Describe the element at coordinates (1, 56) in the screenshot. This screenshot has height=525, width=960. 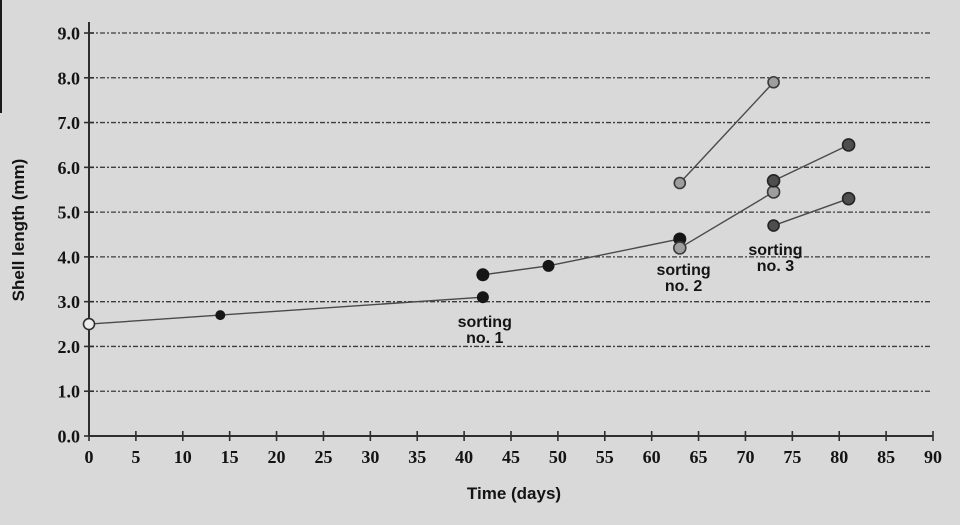
I see `scan-artifact-left-edge` at that location.